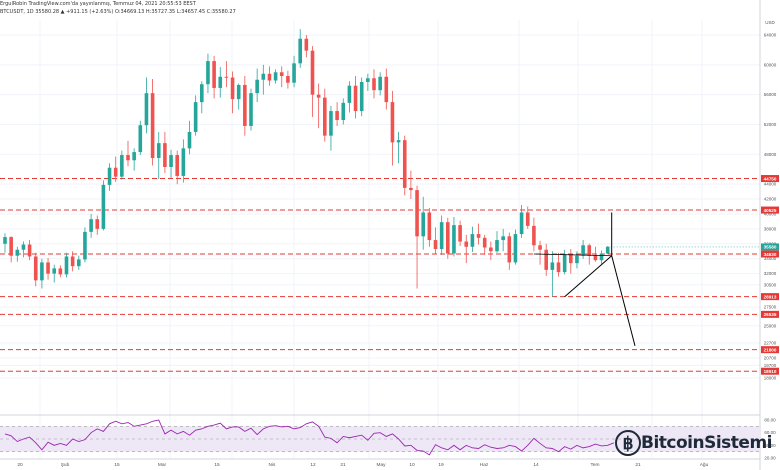 This screenshot has width=780, height=470. Describe the element at coordinates (770, 247) in the screenshot. I see `last-price-badge` at that location.